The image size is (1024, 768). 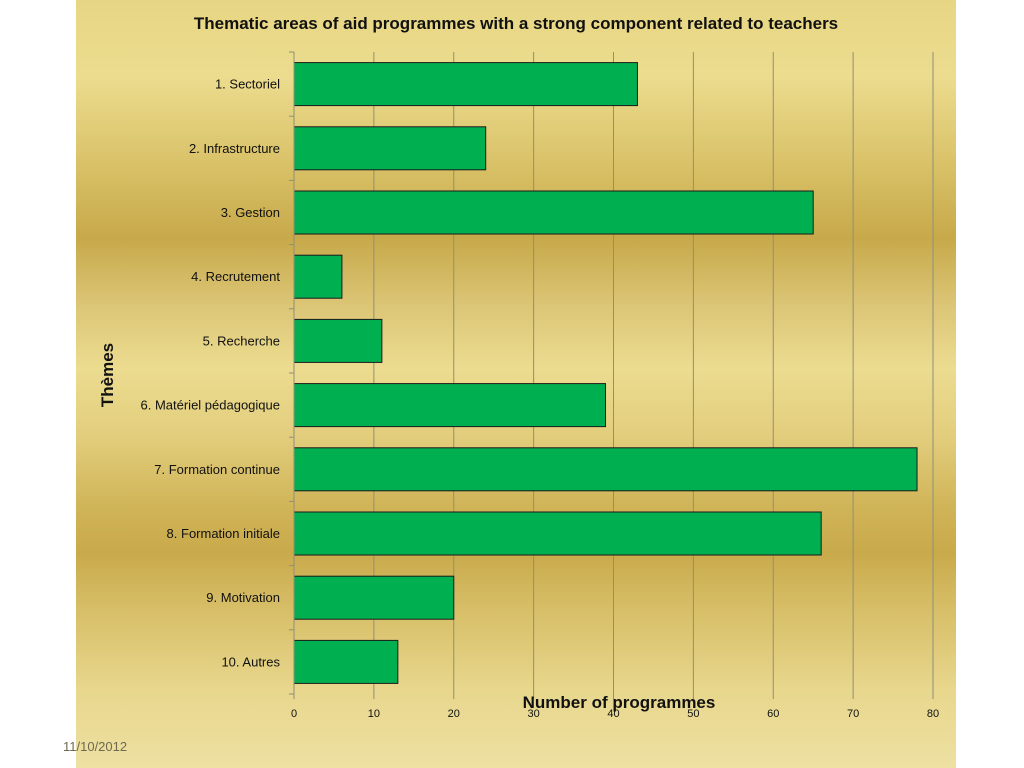 What do you see at coordinates (374, 714) in the screenshot?
I see `x-tick-label: 10` at bounding box center [374, 714].